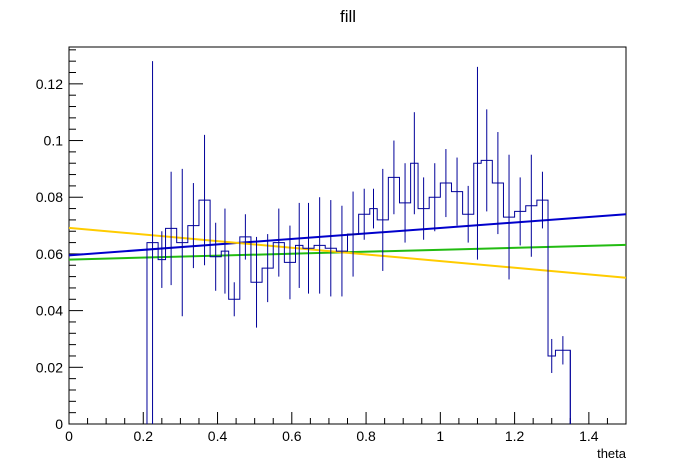  Describe the element at coordinates (515, 436) in the screenshot. I see `x-tick-label: 1.2` at that location.